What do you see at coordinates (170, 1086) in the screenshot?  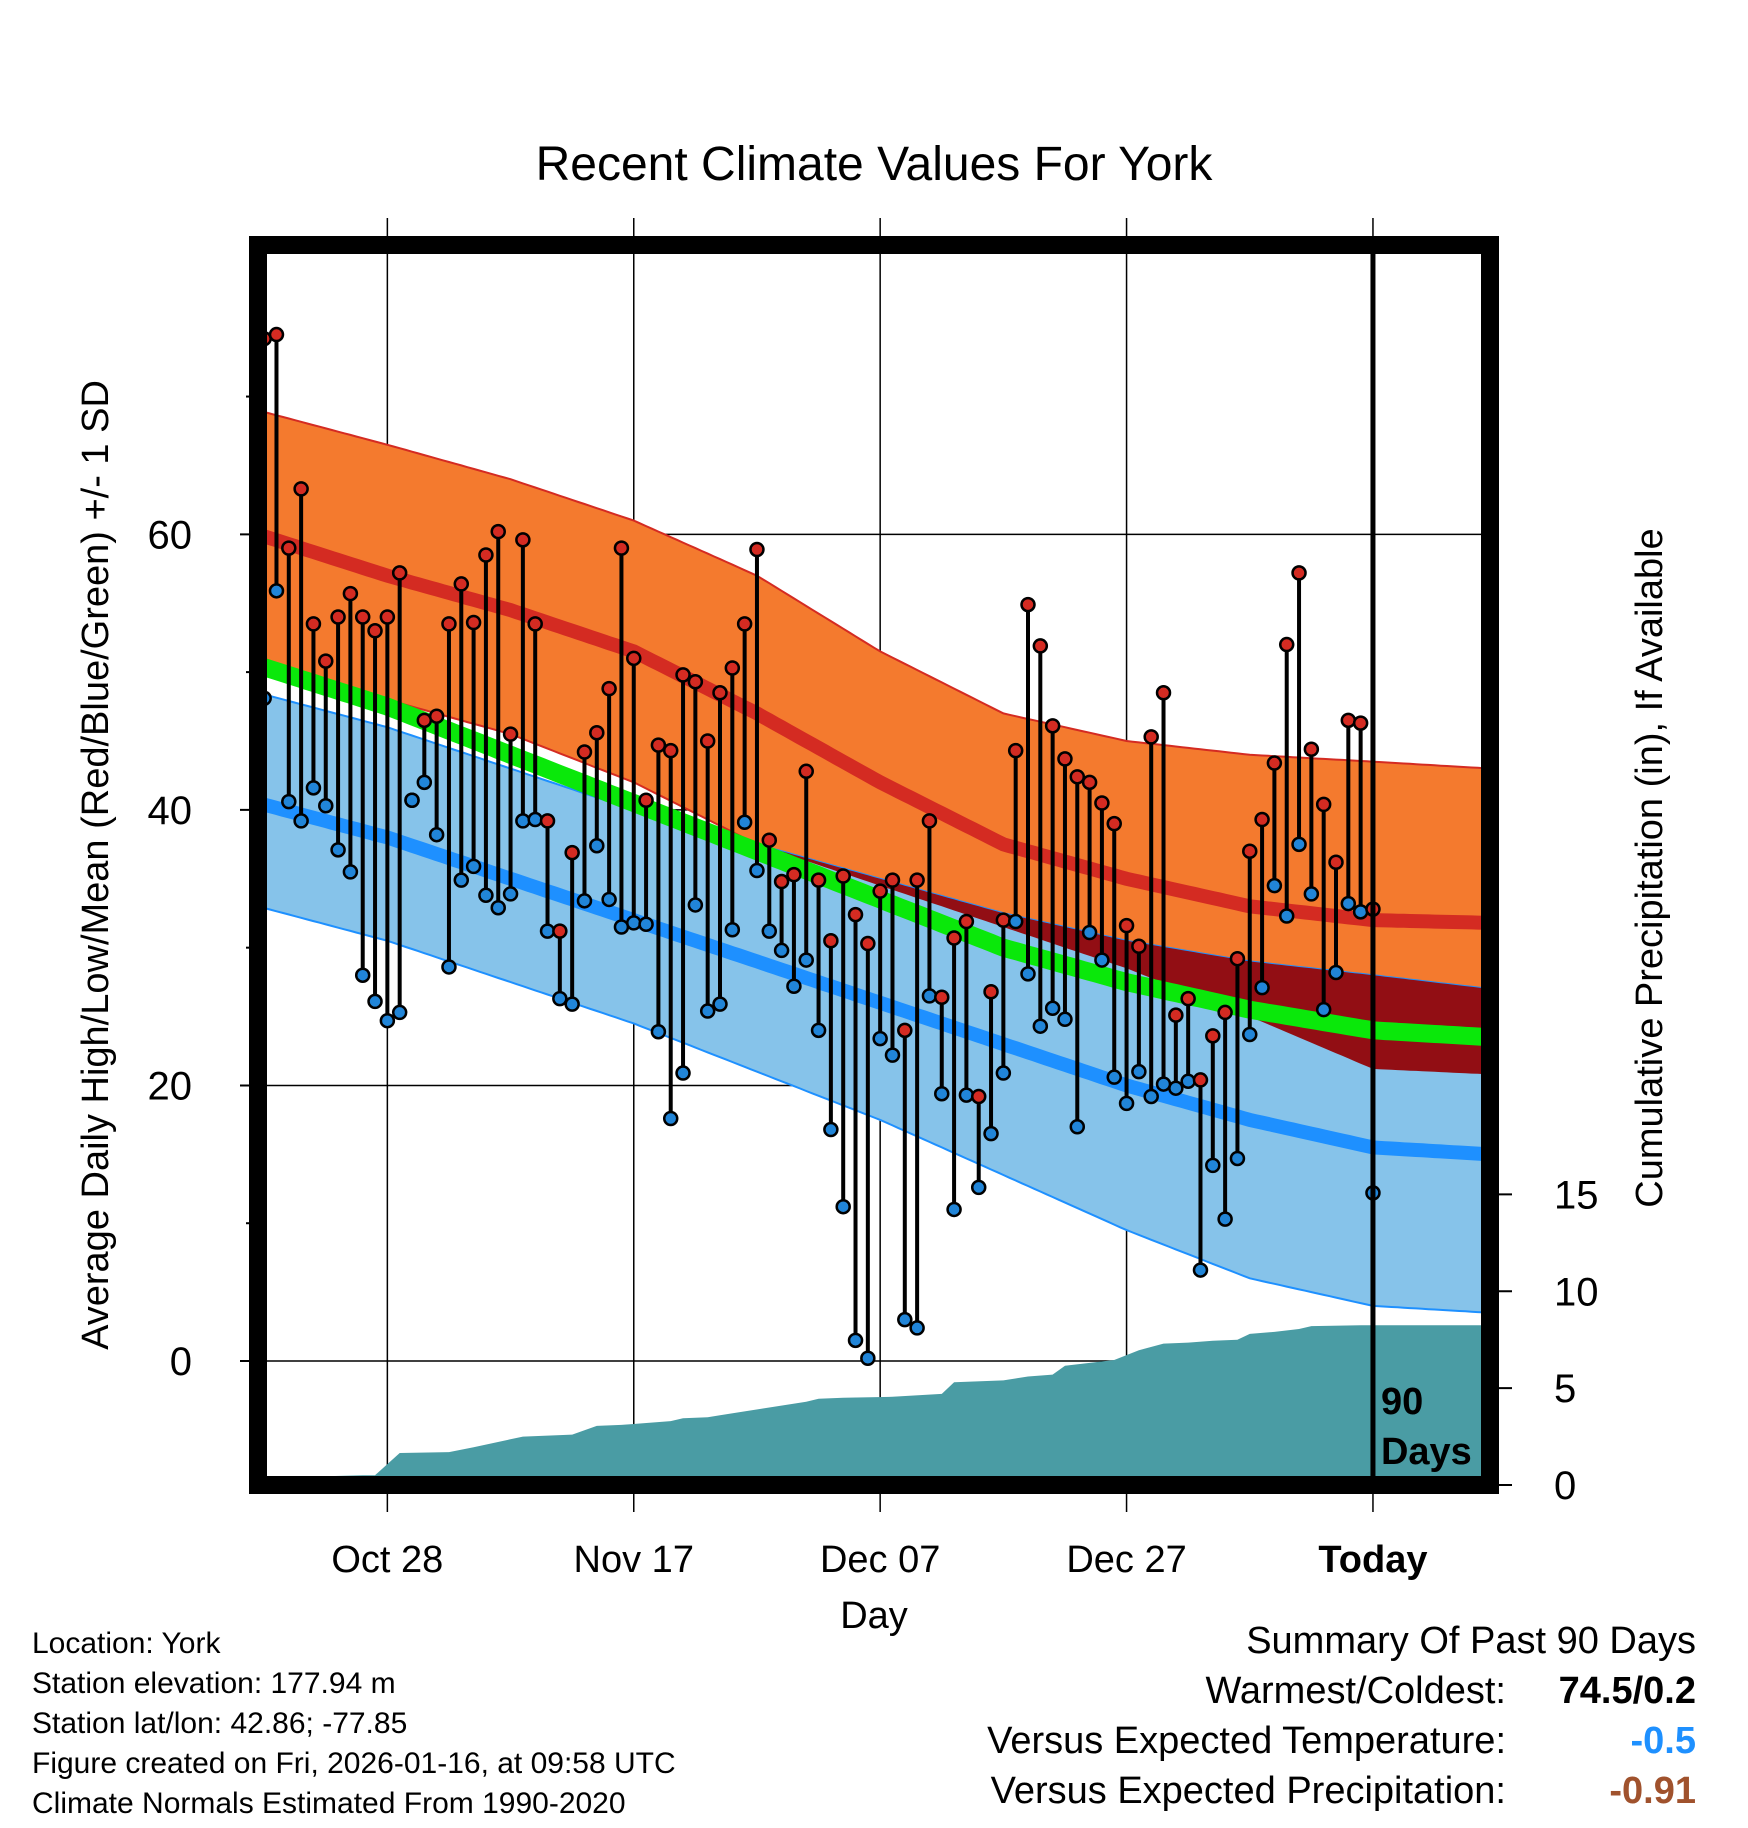 I see `y-tick-label: 20` at bounding box center [170, 1086].